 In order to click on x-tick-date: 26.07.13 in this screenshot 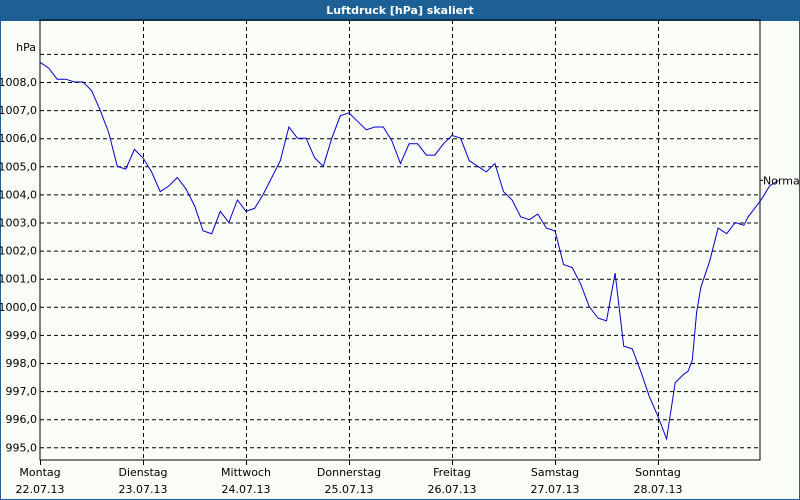, I will do `click(452, 489)`.